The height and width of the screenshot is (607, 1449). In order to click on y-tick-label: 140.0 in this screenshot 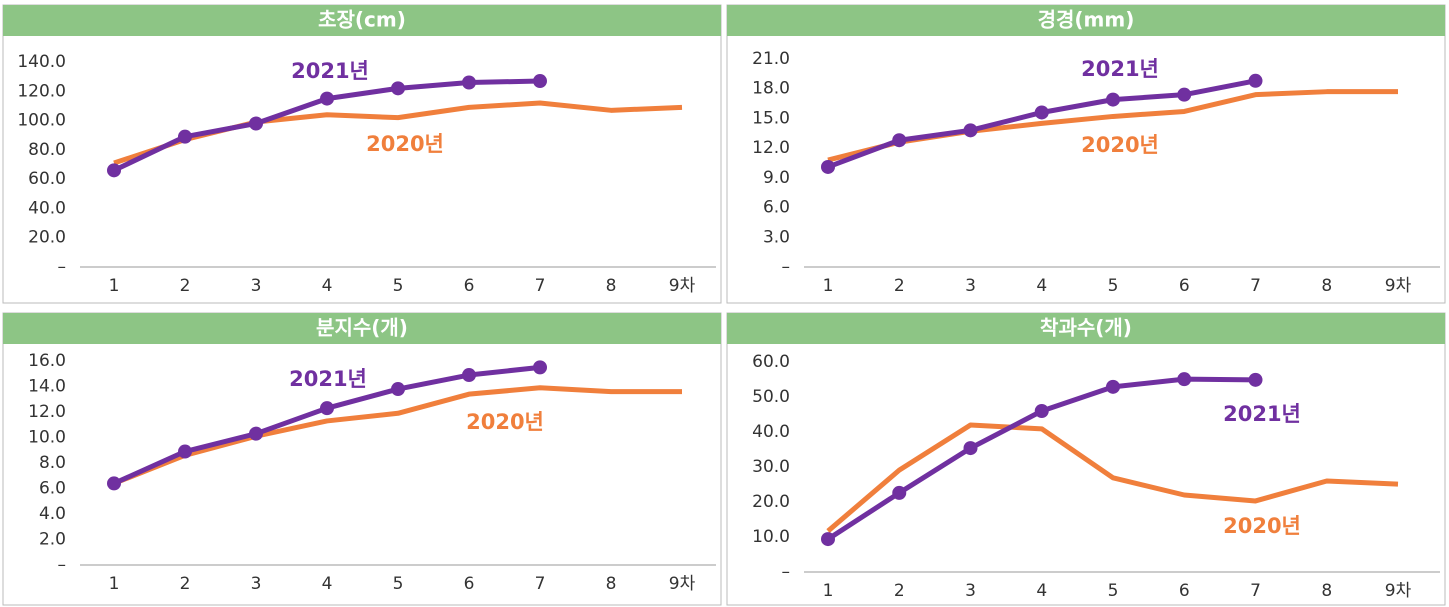, I will do `click(41, 62)`.